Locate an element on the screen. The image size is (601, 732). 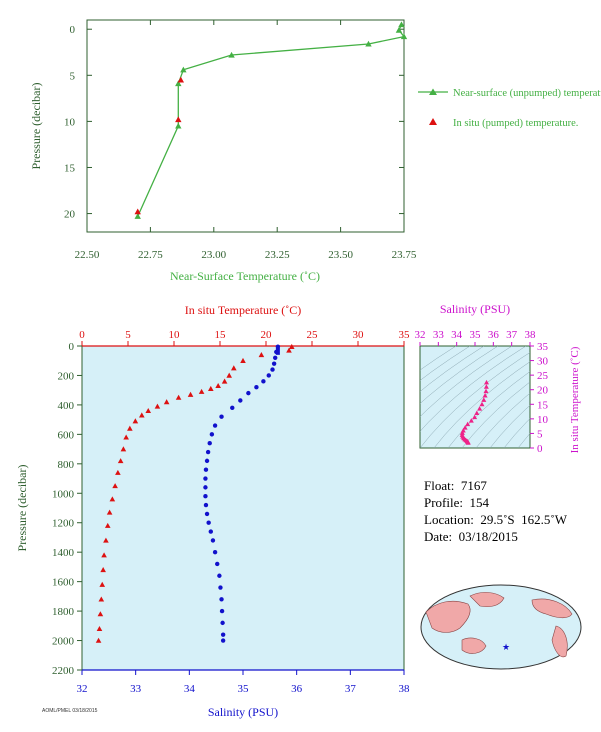
map-landmass-americas is located at coordinates (552, 608).